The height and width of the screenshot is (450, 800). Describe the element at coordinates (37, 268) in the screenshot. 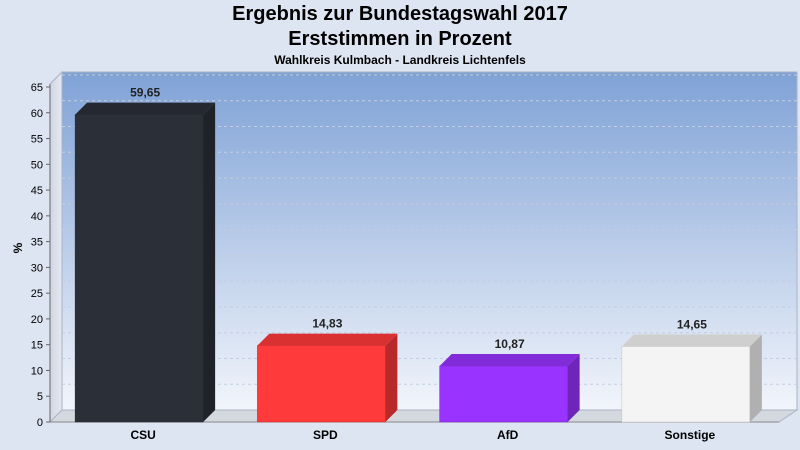

I see `y-tick-label: 30` at that location.